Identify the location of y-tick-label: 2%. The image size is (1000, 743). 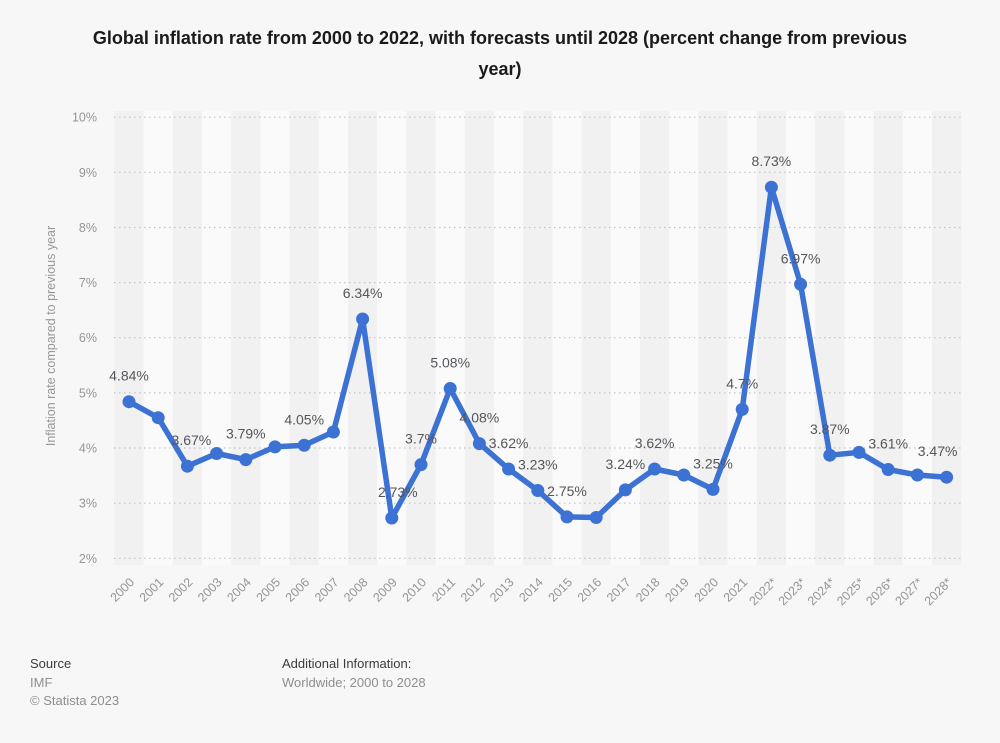
(88, 559).